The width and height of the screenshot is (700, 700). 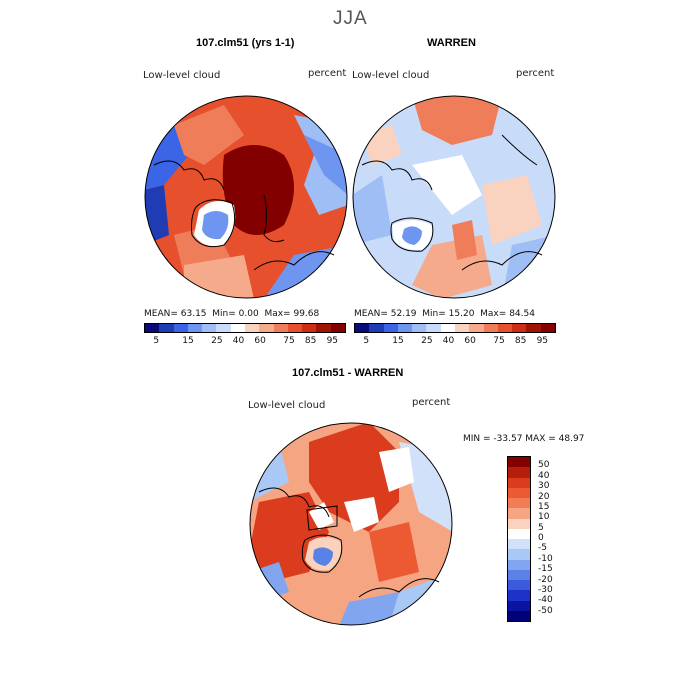 What do you see at coordinates (545, 558) in the screenshot?
I see `colorbar-tick-label: -10` at bounding box center [545, 558].